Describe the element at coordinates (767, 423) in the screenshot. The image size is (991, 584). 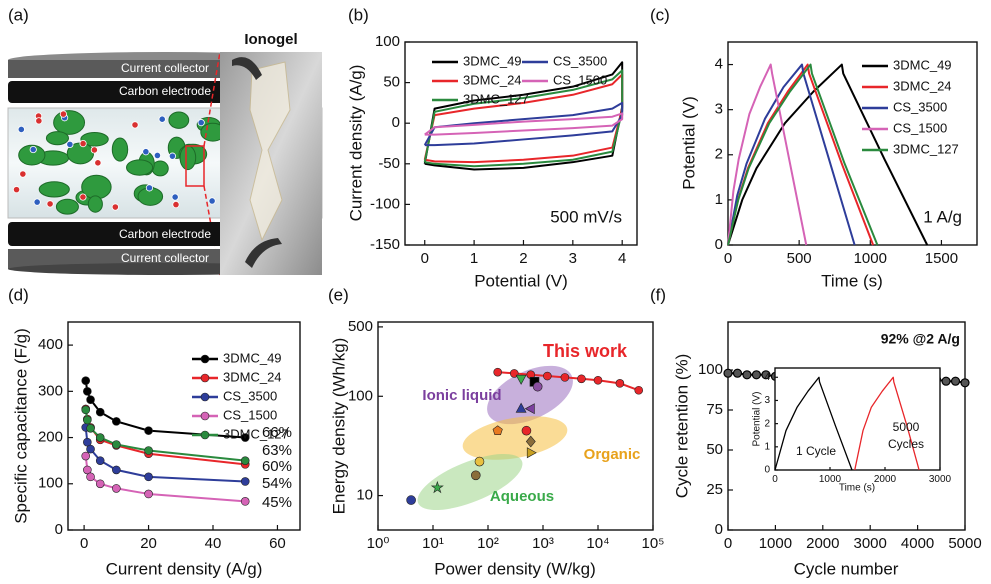
I see `y-tick-label: 2` at that location.